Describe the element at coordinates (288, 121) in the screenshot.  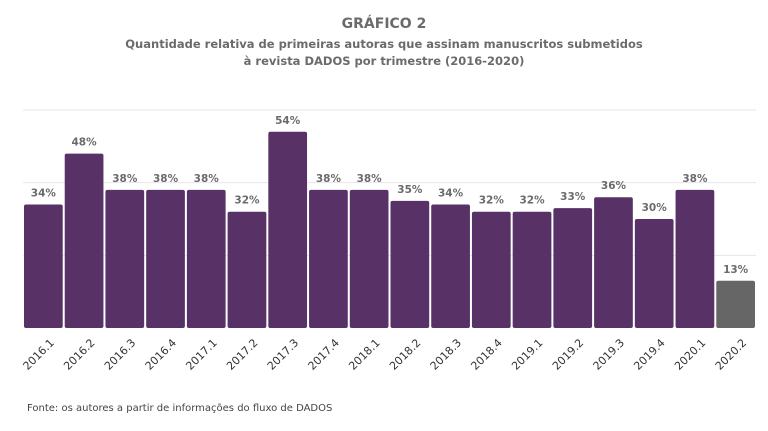
I see `data-label: 54%` at that location.